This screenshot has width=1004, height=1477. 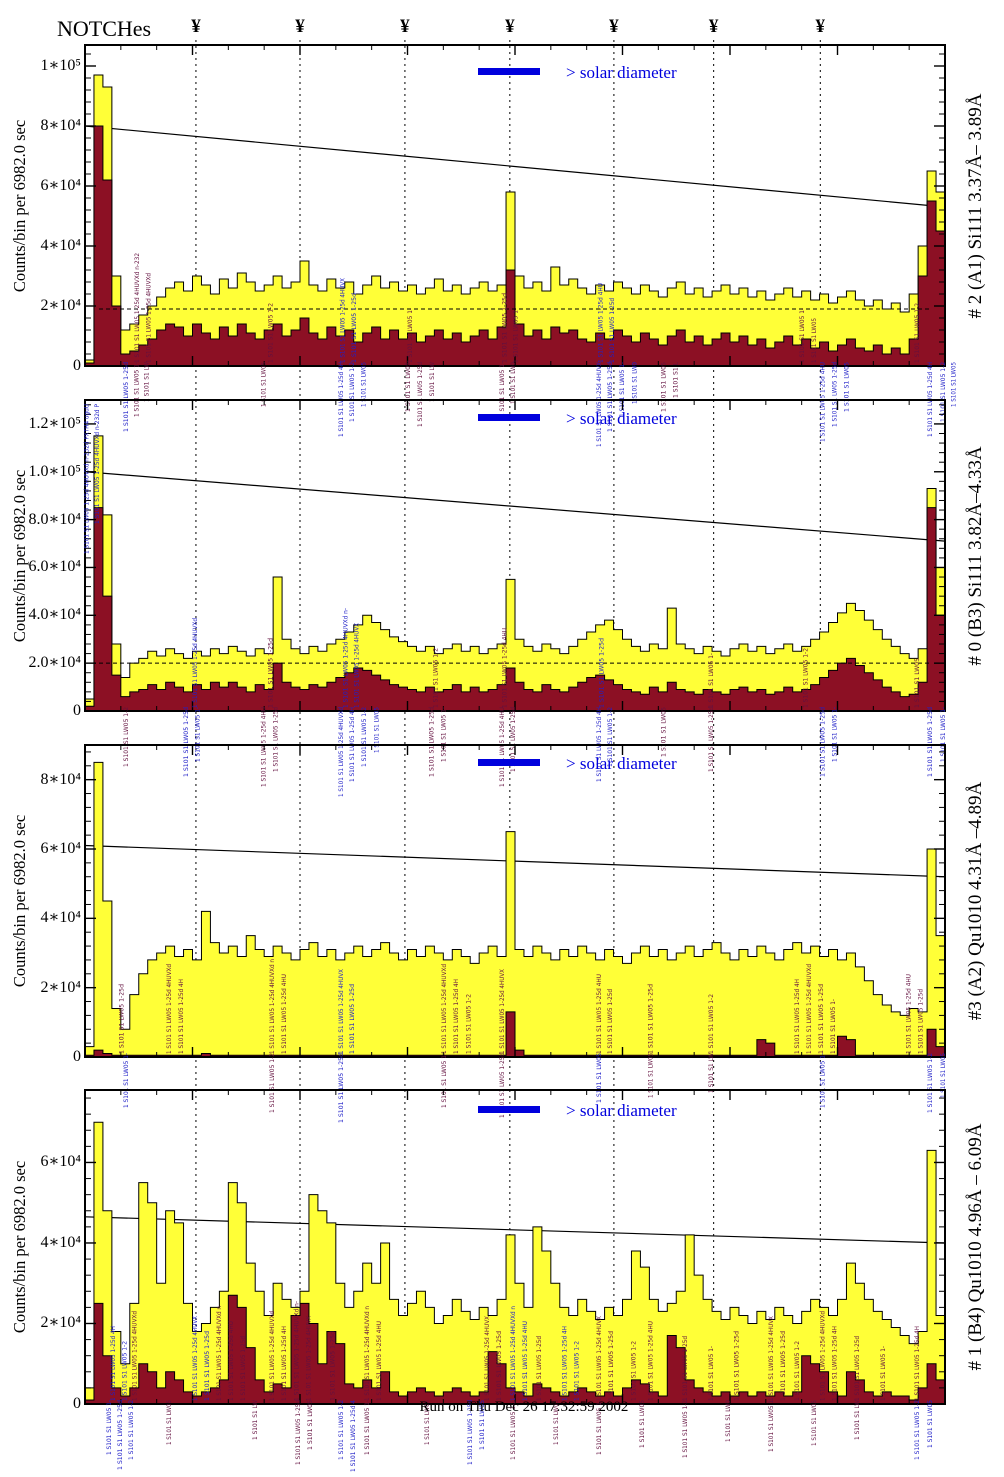 What do you see at coordinates (676, 380) in the screenshot?
I see `spectral-line-annotation: 1 S101 S1 L` at bounding box center [676, 380].